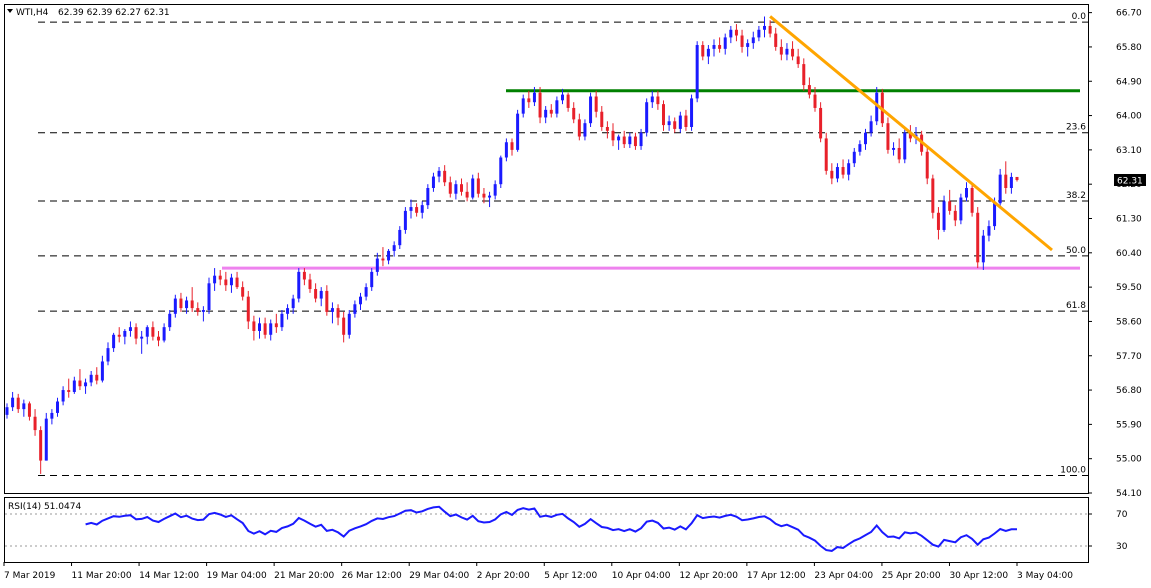 Image resolution: width=1151 pixels, height=588 pixels. I want to click on price-tick-label: 65.80, so click(1129, 48).